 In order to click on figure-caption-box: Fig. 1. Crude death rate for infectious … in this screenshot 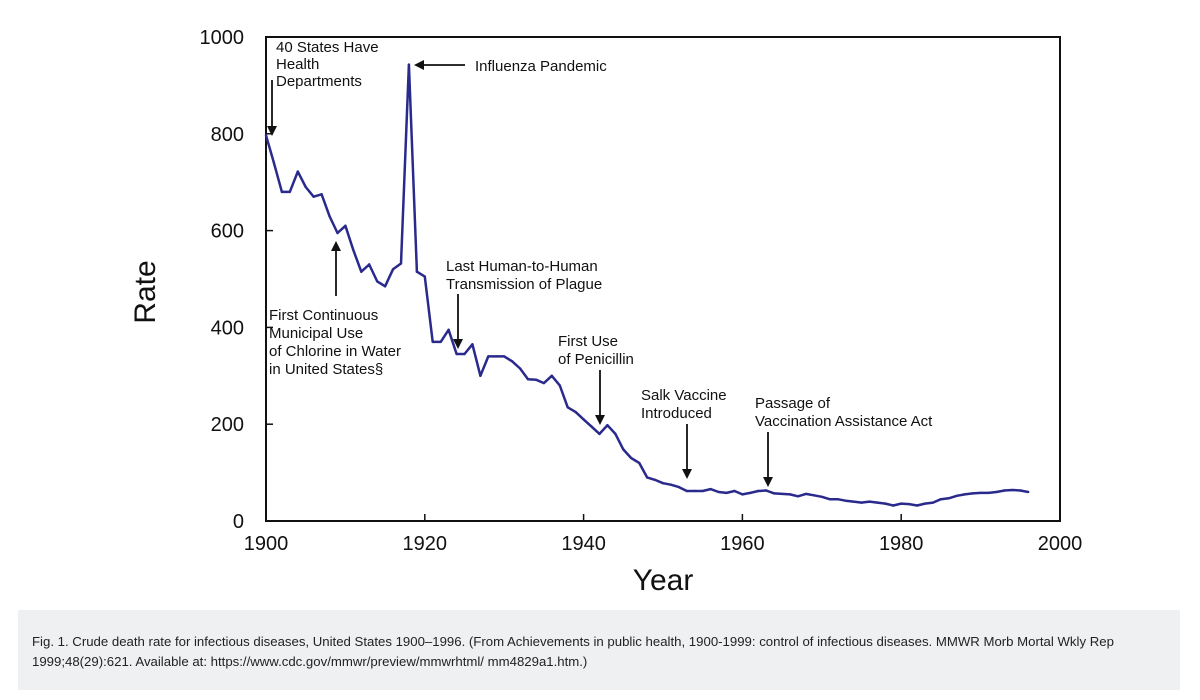, I will do `click(599, 650)`.